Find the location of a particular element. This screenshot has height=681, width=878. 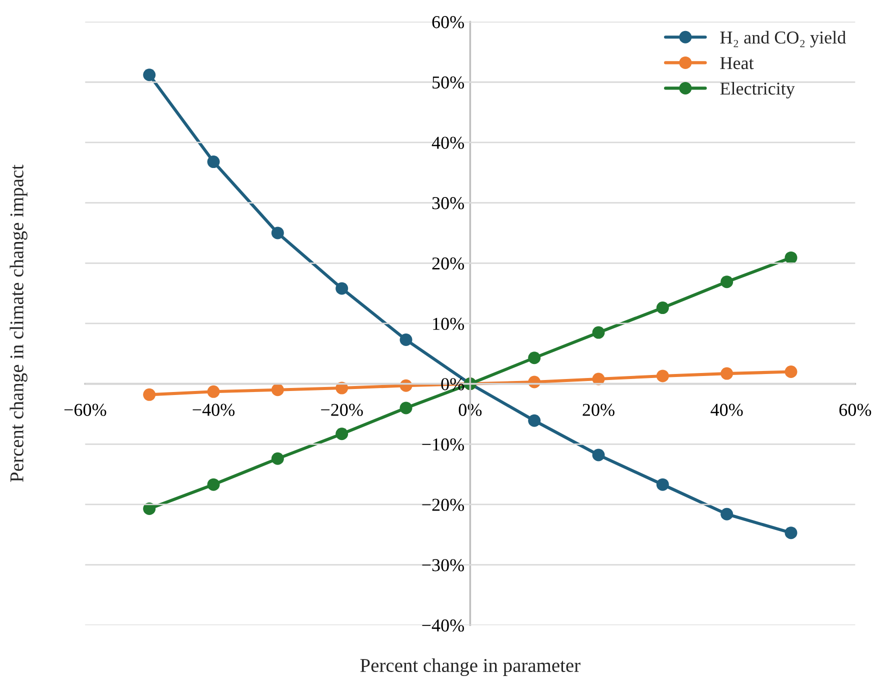

y-tick-label: 10% is located at coordinates (448, 324).